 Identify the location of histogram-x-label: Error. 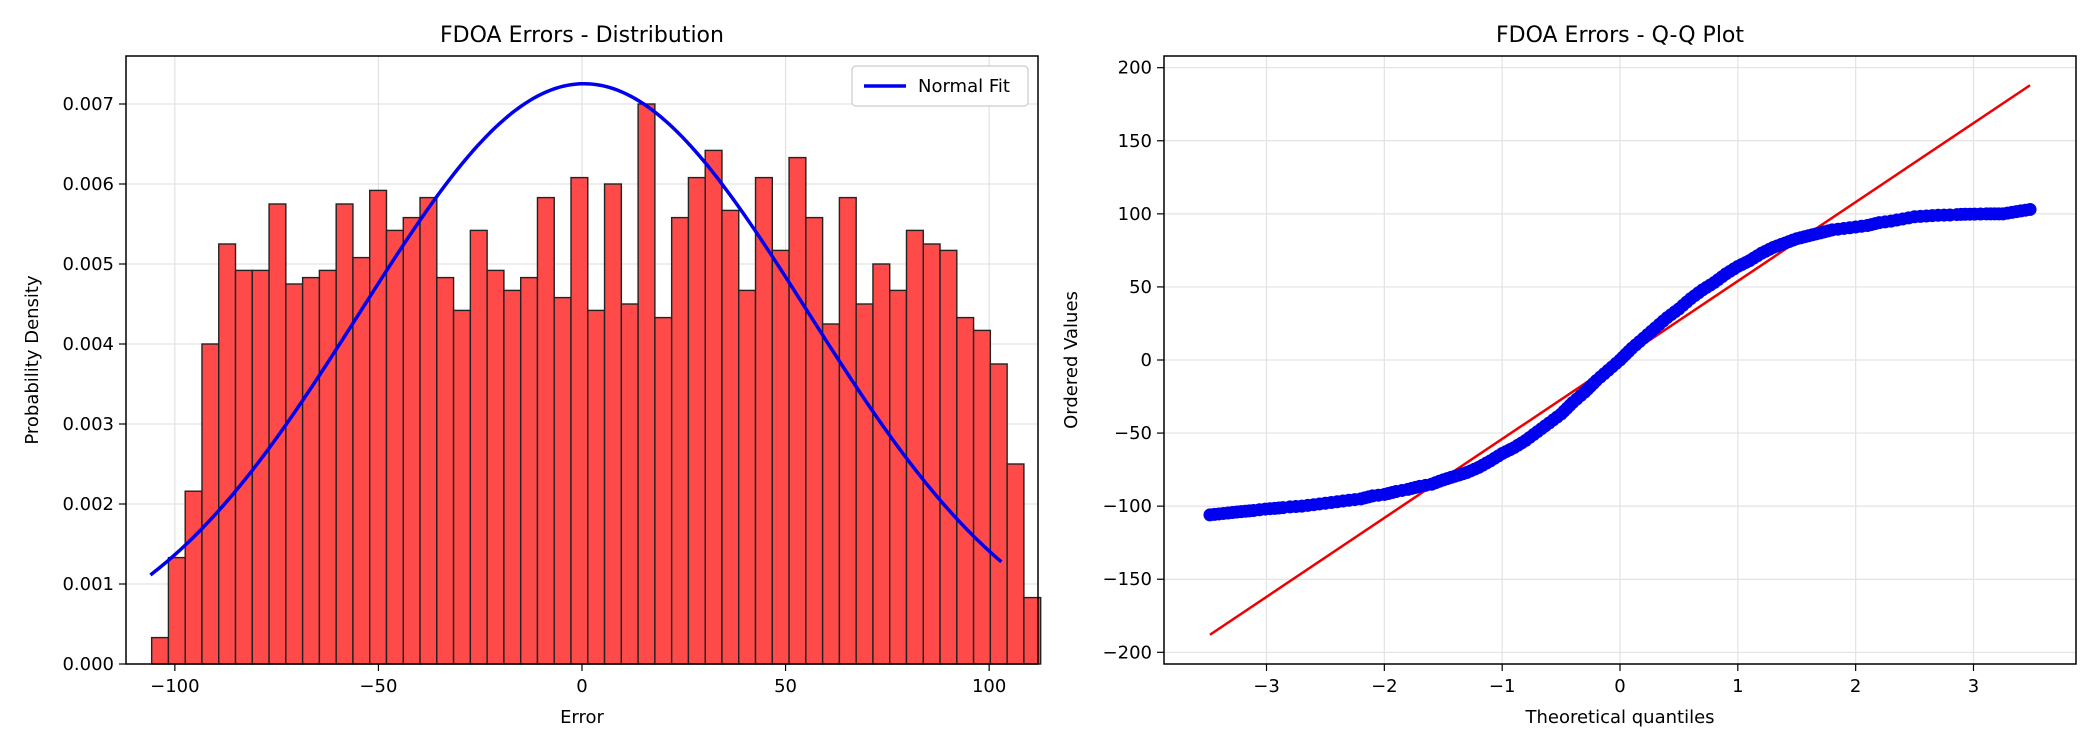
(582, 717).